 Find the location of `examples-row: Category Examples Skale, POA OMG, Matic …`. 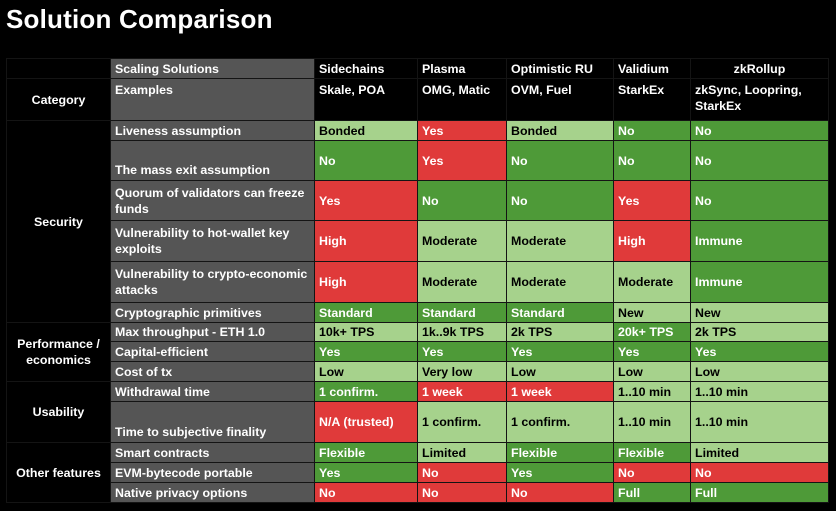

examples-row: Category Examples Skale, POA OMG, Matic … is located at coordinates (417, 99).